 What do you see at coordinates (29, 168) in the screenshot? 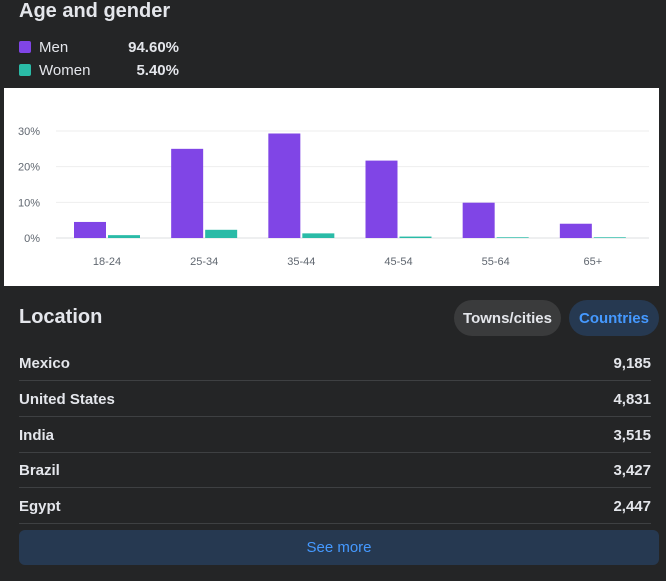
I see `y-tick-label: 20%` at bounding box center [29, 168].